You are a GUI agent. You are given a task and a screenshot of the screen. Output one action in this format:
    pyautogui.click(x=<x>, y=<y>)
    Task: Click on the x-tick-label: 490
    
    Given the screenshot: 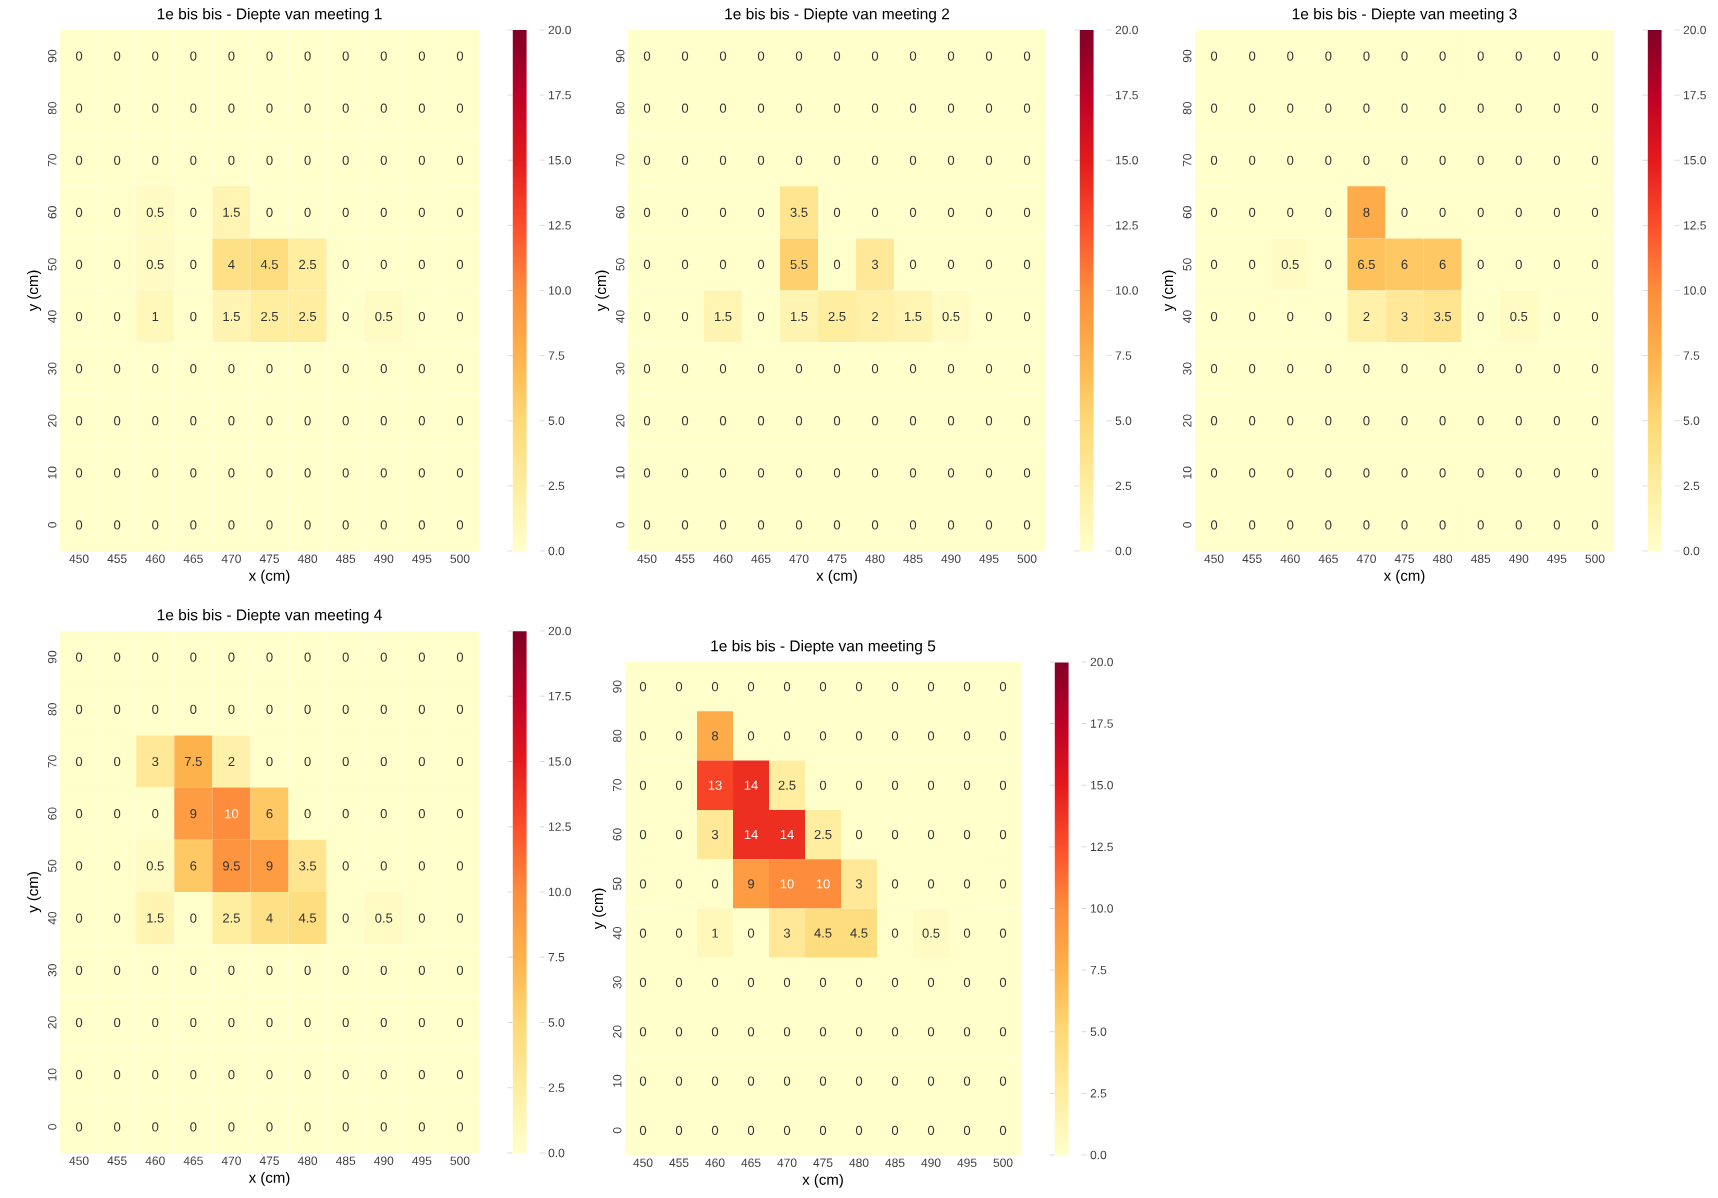 What is the action you would take?
    pyautogui.click(x=951, y=558)
    